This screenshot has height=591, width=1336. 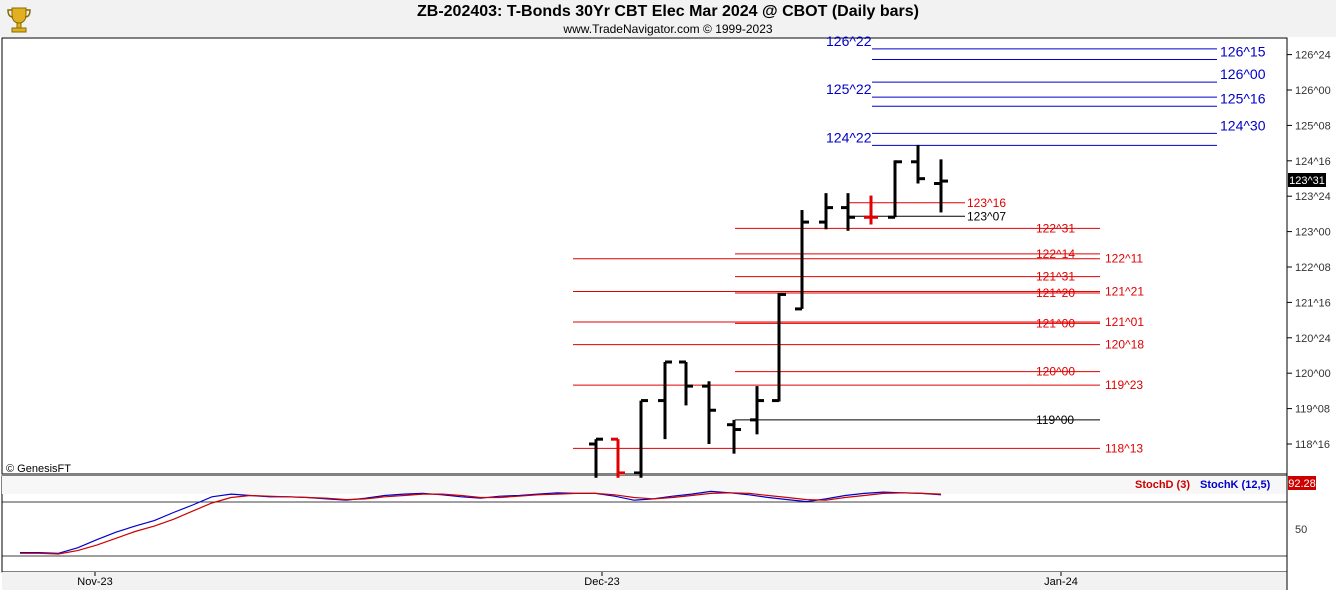 I want to click on price-level-label: 122^31, so click(x=1055, y=228).